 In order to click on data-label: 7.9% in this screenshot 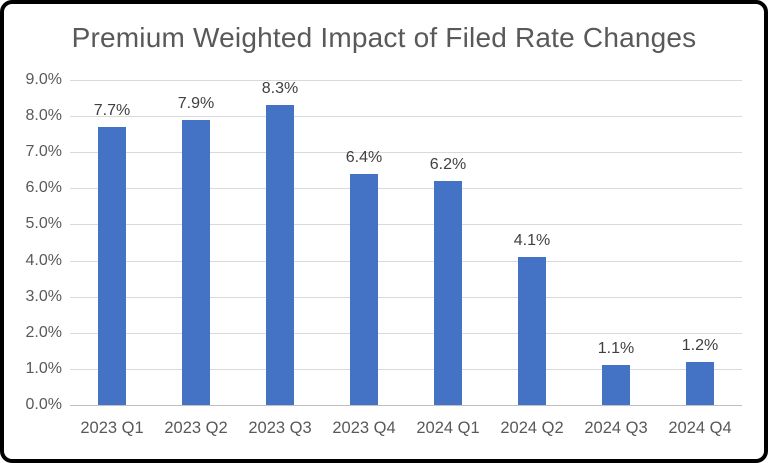, I will do `click(196, 103)`.